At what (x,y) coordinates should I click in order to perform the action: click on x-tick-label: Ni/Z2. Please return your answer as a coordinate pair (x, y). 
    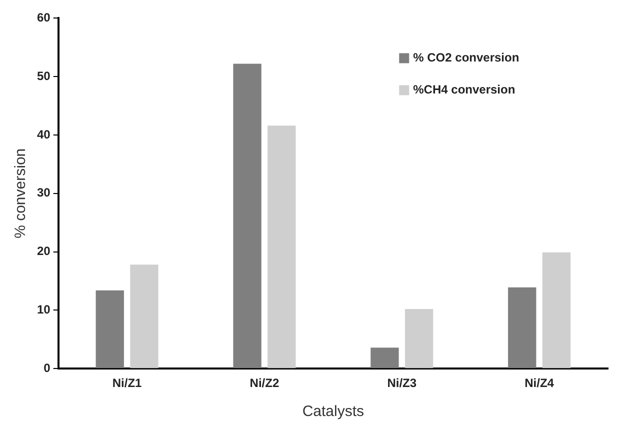
    Looking at the image, I should click on (265, 383).